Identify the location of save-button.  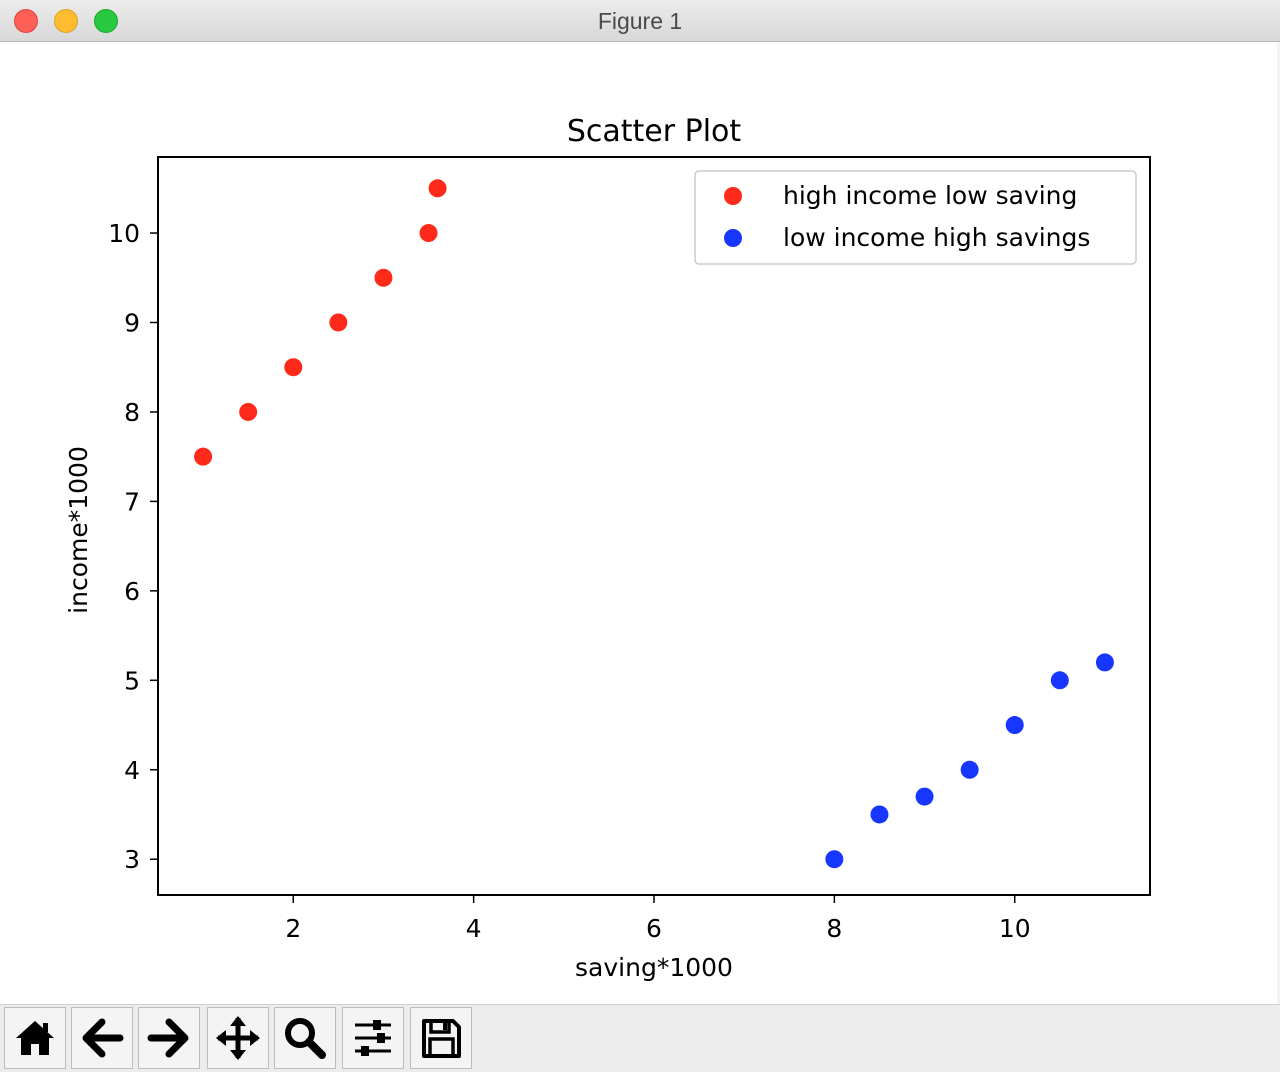
(441, 1038).